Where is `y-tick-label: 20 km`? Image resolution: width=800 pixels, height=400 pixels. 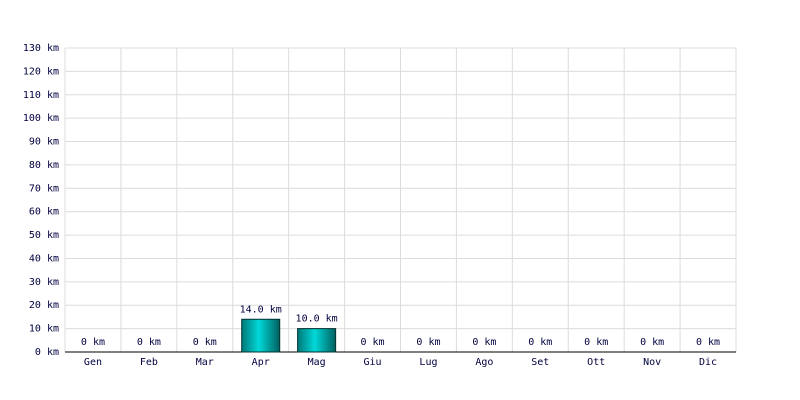
y-tick-label: 20 km is located at coordinates (44, 305).